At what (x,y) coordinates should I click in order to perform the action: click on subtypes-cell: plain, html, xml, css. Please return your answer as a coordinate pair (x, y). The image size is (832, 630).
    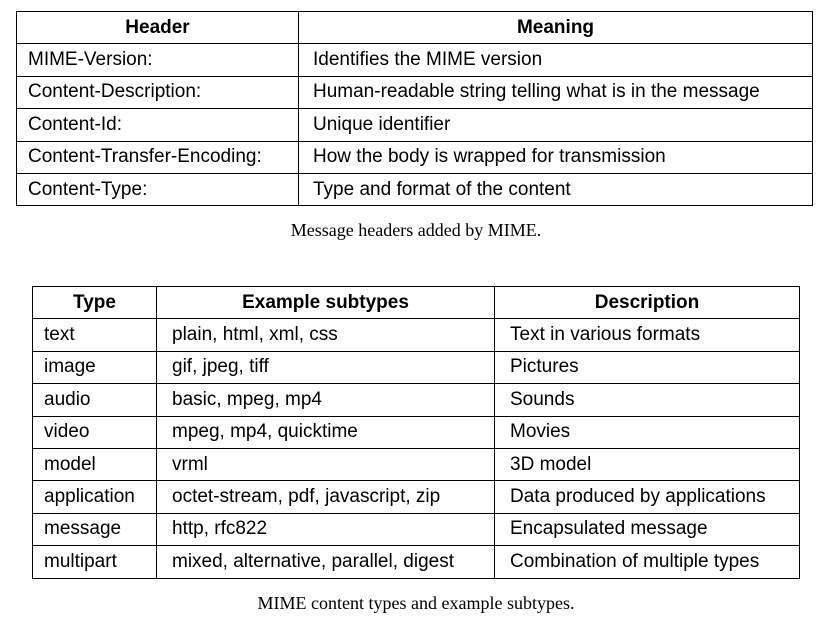
    Looking at the image, I should click on (325, 335).